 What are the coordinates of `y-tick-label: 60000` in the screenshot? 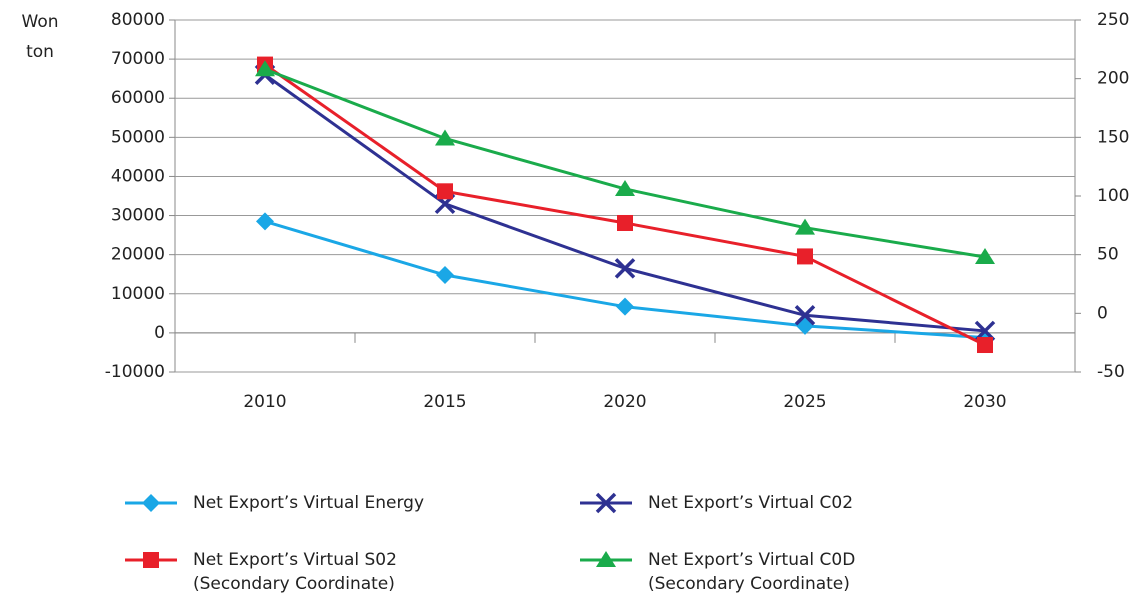 It's located at (138, 98).